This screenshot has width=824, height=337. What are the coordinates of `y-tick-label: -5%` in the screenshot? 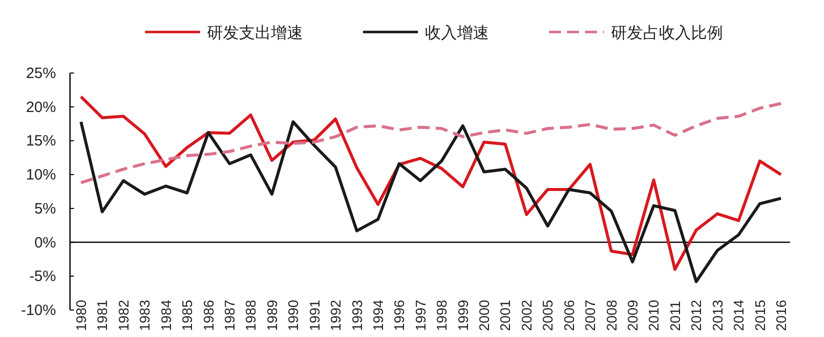 It's located at (42, 277).